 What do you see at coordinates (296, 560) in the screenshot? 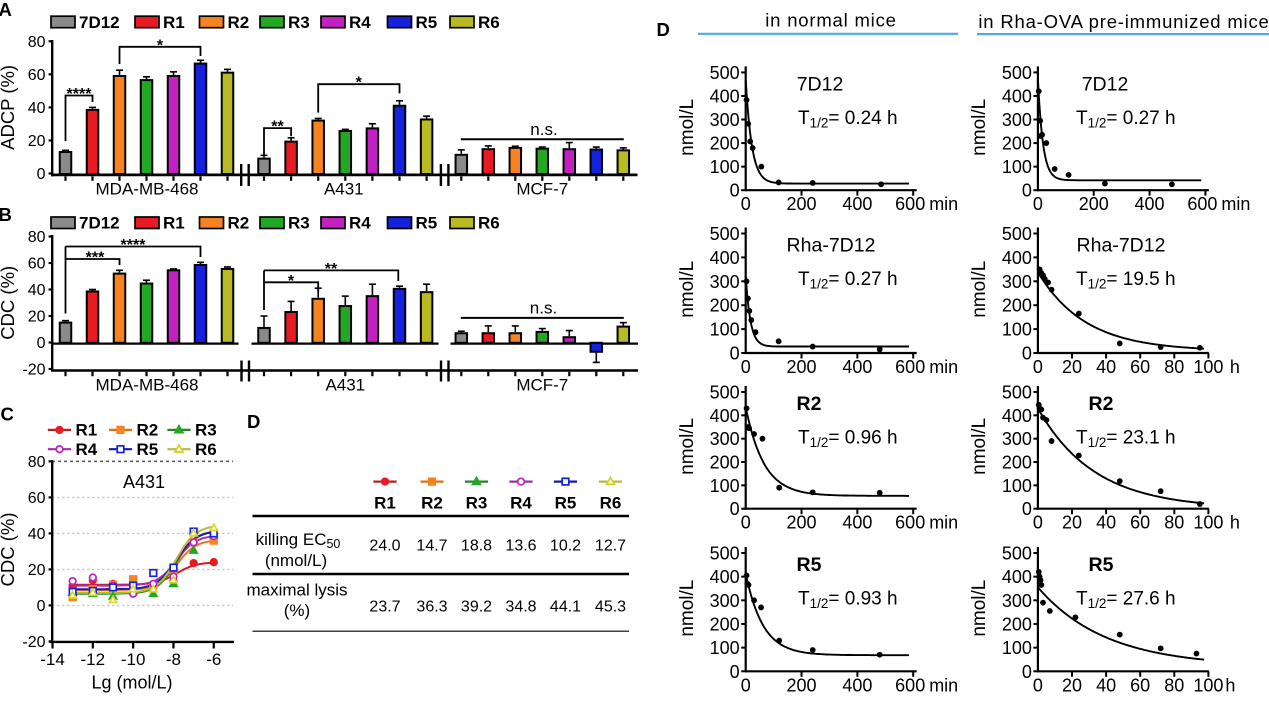
I see `svg-text: (nmol/L)` at bounding box center [296, 560].